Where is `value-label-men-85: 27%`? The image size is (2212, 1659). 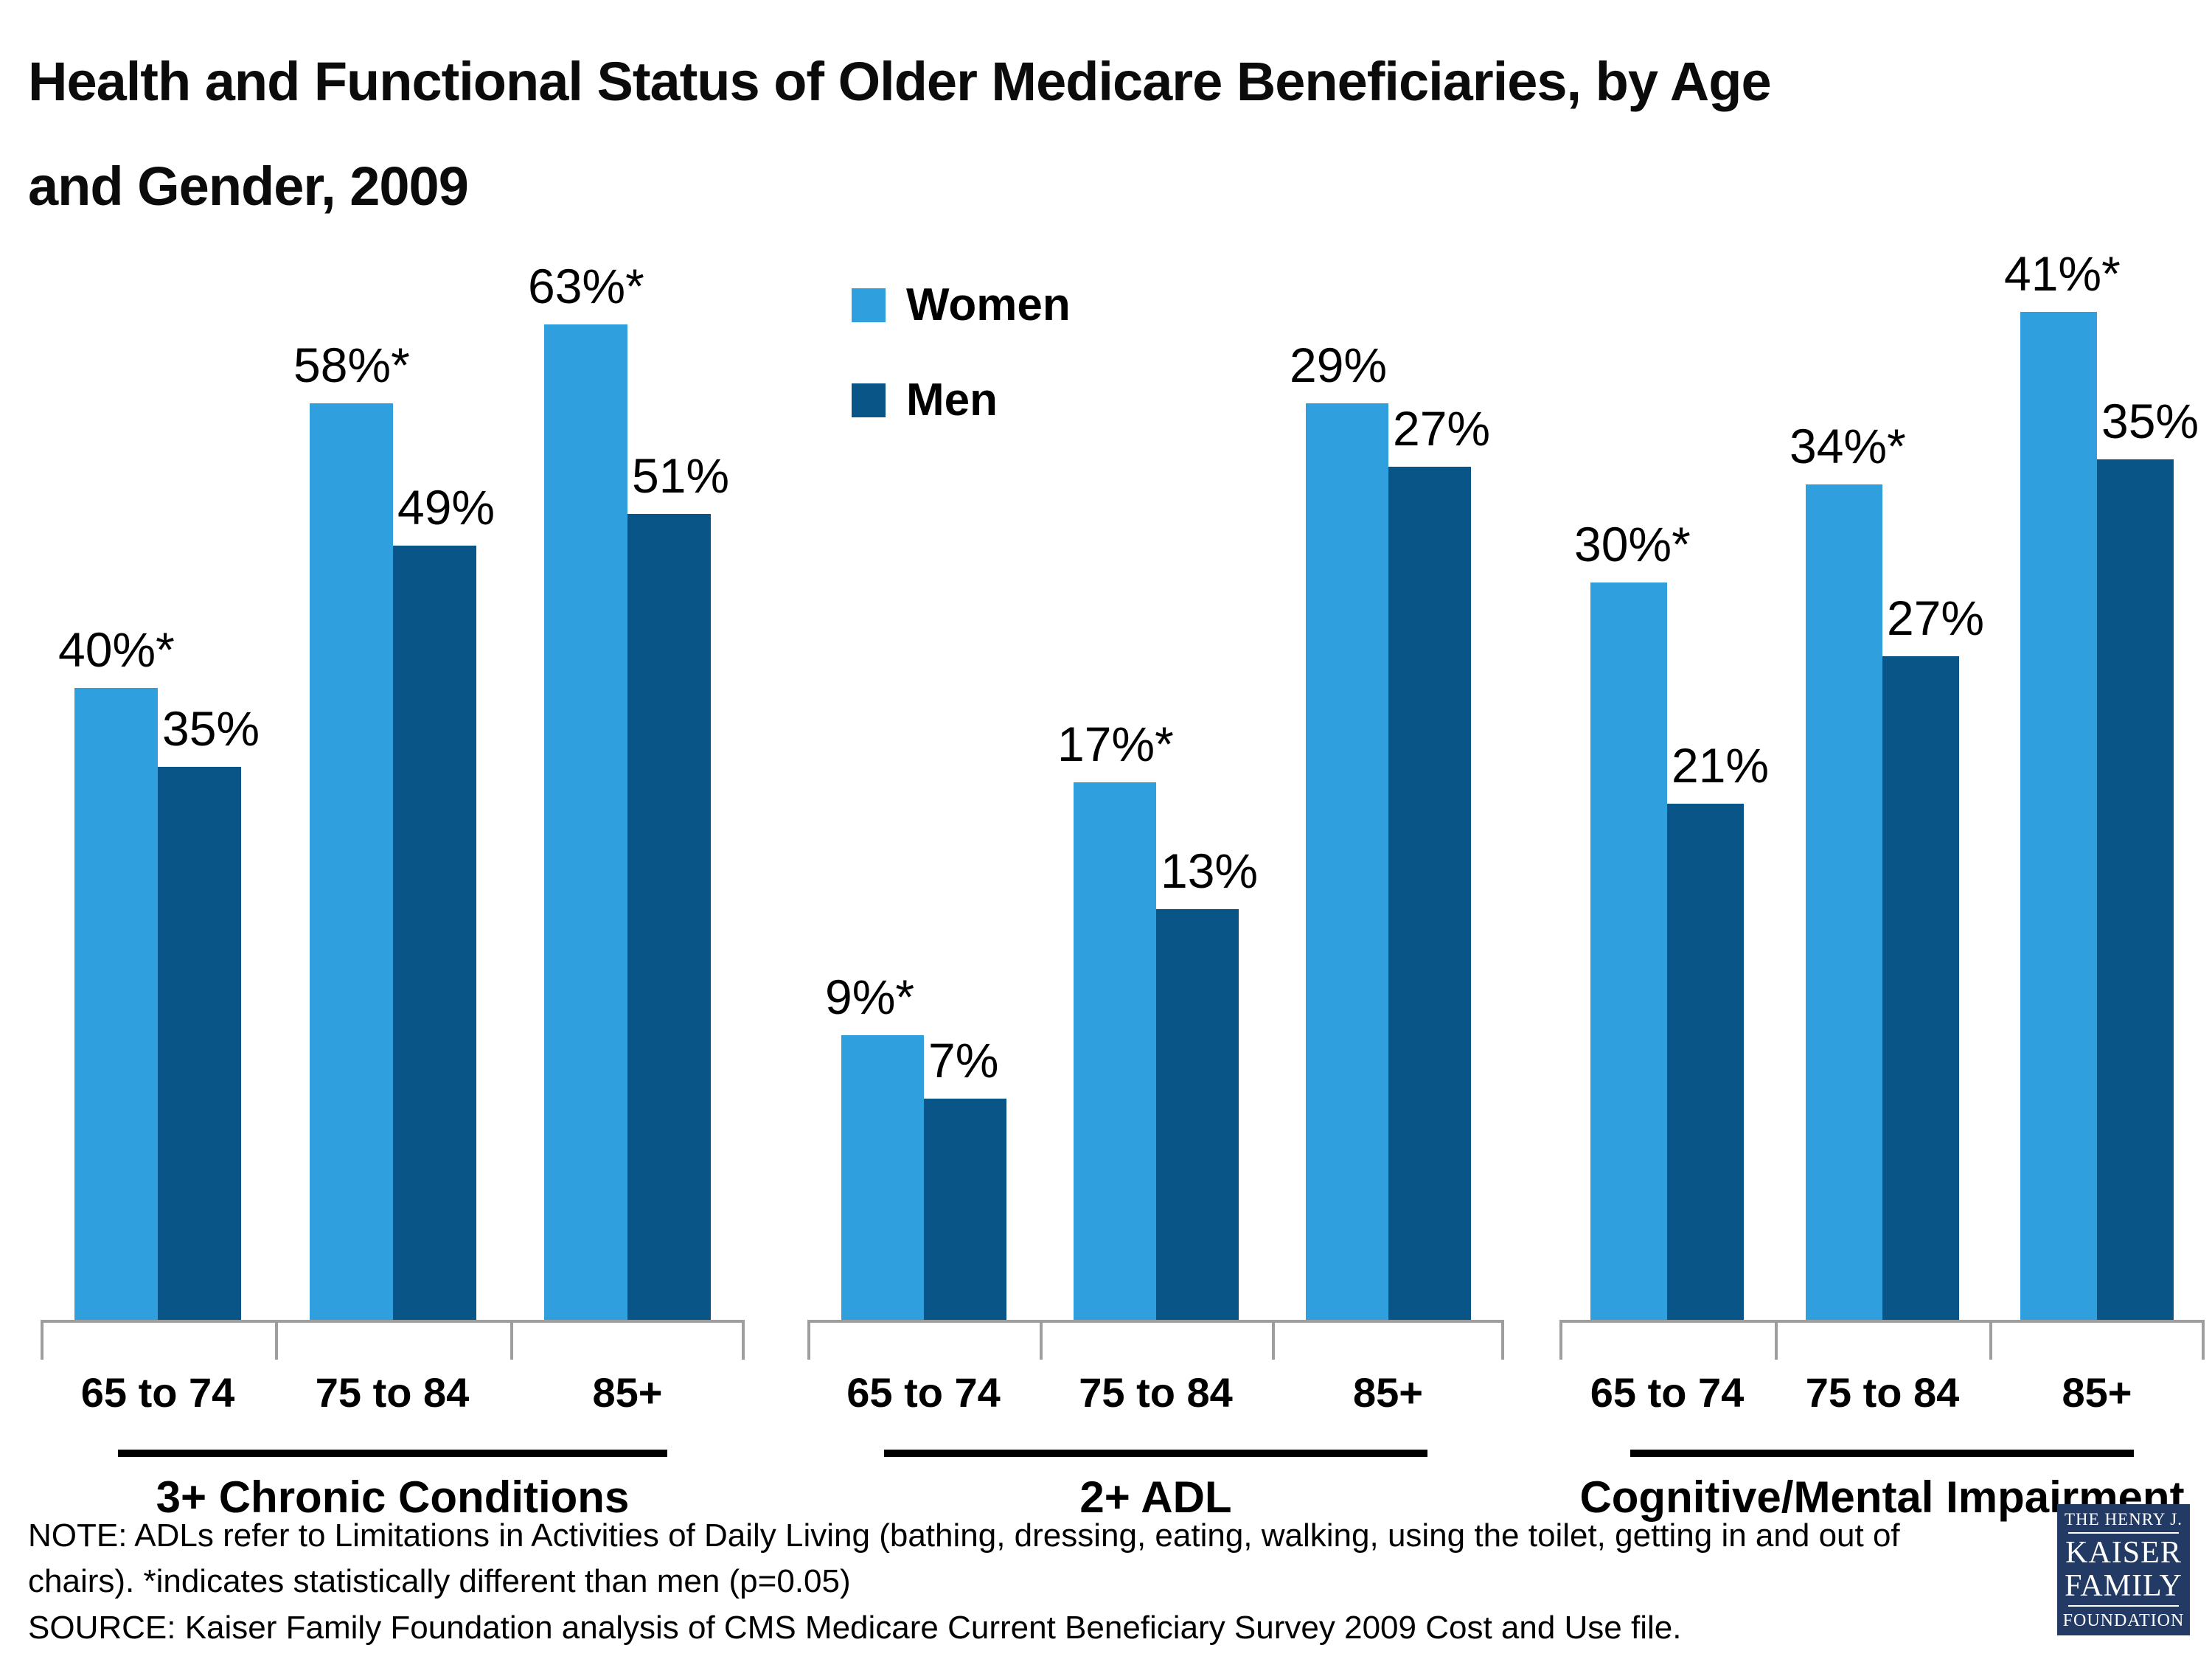
value-label-men-85: 27% is located at coordinates (1442, 428).